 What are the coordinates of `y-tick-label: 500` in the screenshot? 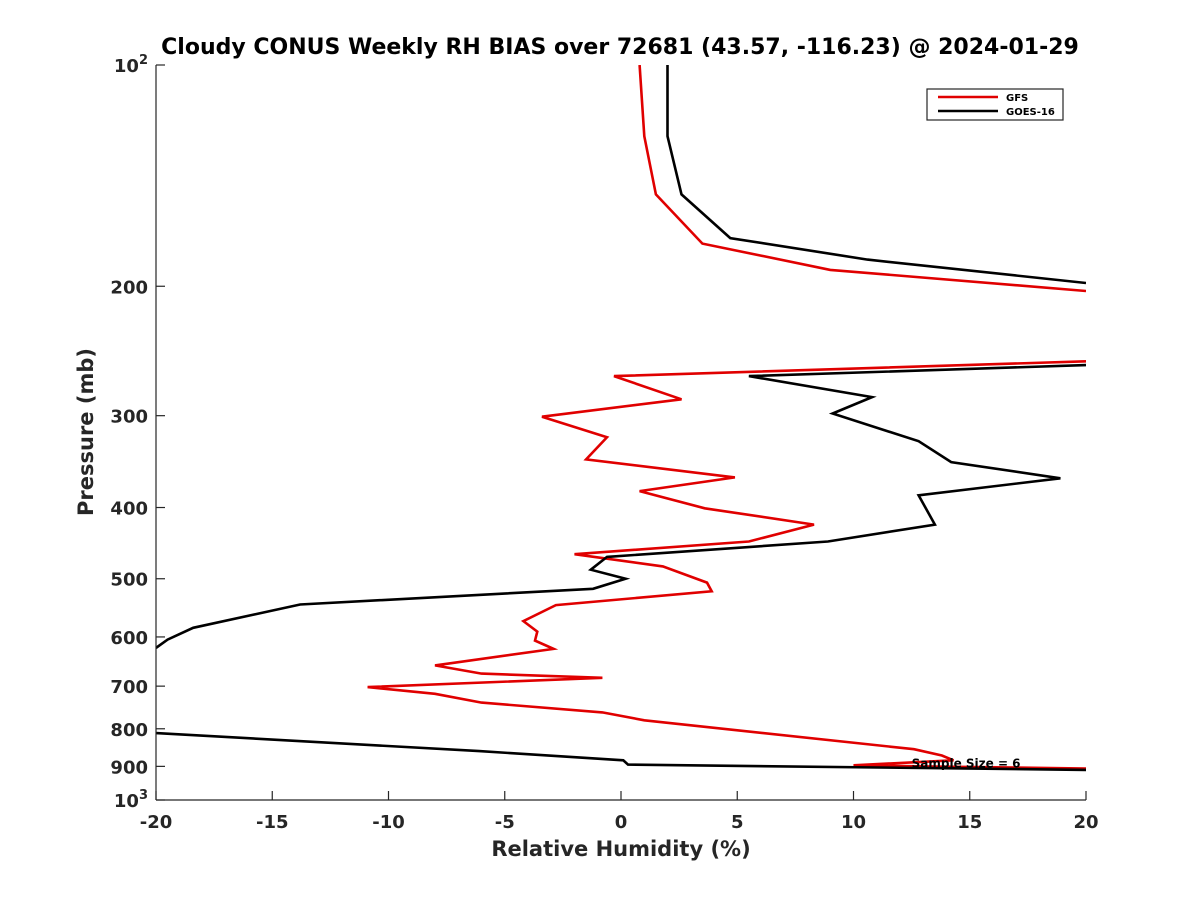 It's located at (129, 580).